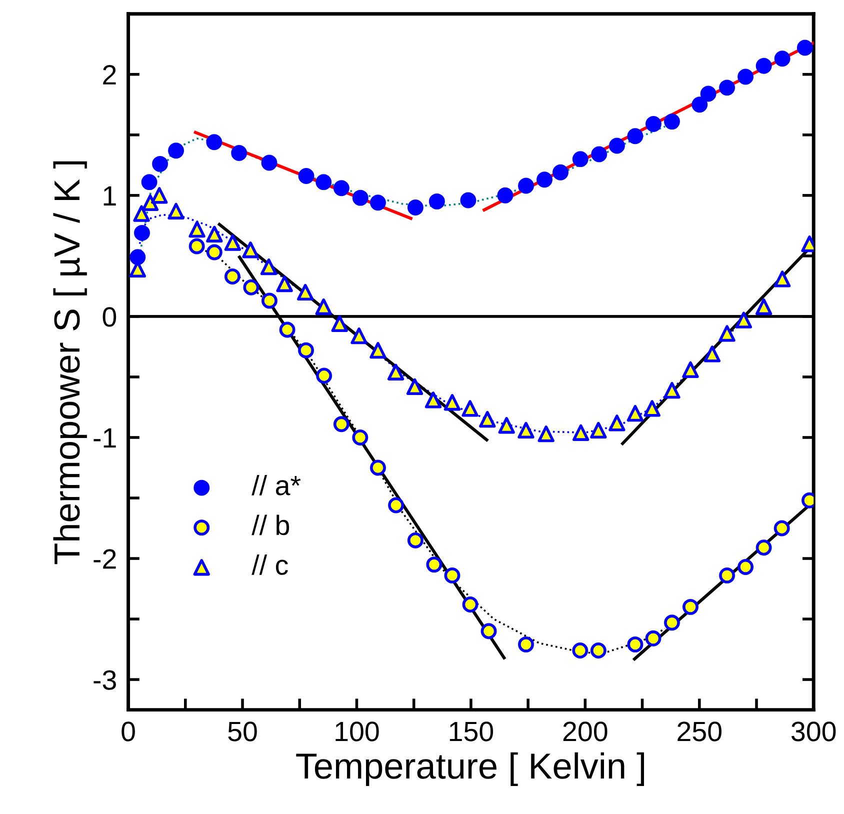  What do you see at coordinates (585, 732) in the screenshot?
I see `x-tick-label: 200` at bounding box center [585, 732].